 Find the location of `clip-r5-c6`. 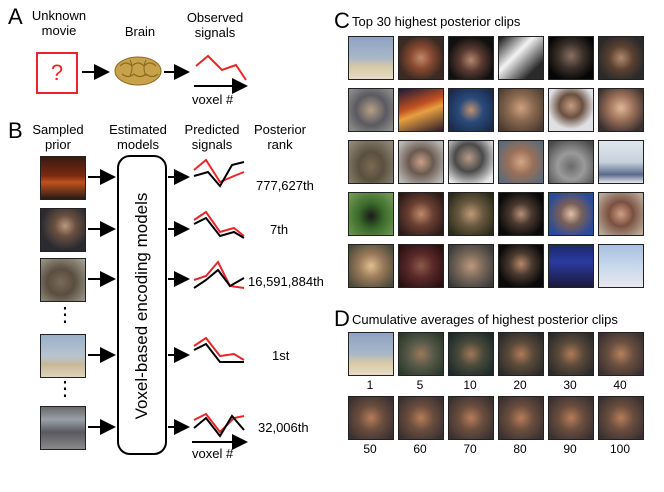

clip-r5-c6 is located at coordinates (621, 266).